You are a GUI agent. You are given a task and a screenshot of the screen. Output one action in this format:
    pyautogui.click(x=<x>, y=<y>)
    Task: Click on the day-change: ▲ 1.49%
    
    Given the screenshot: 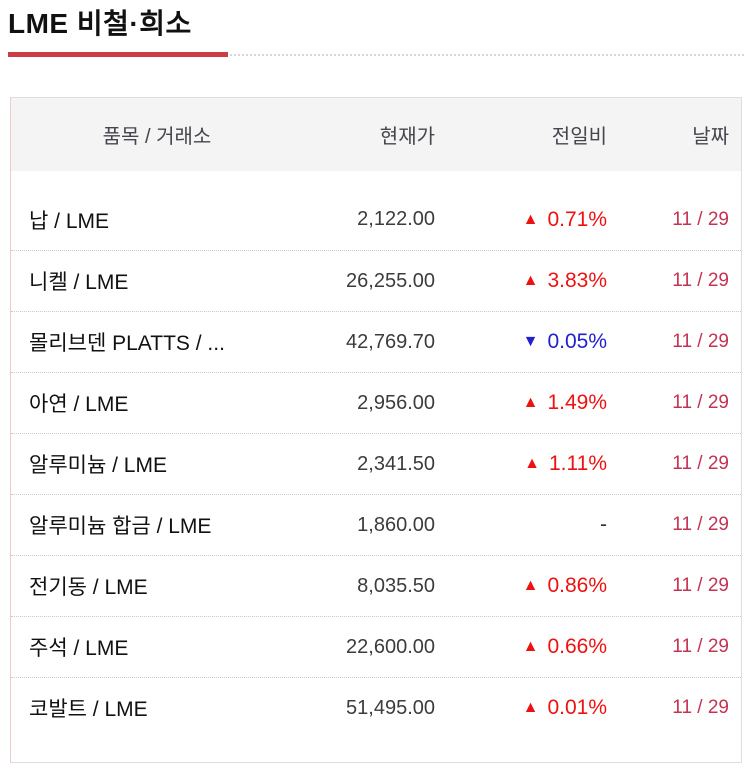 What is the action you would take?
    pyautogui.click(x=565, y=403)
    